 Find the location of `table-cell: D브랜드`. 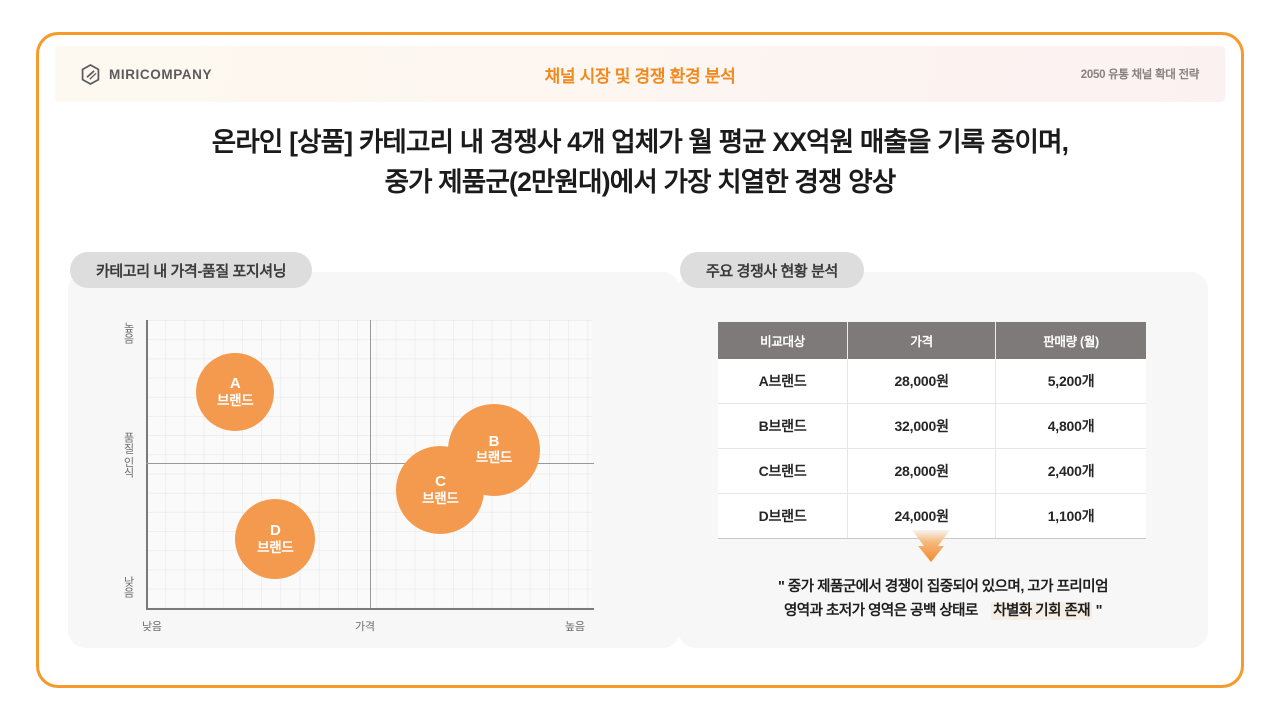

table-cell: D브랜드 is located at coordinates (783, 516).